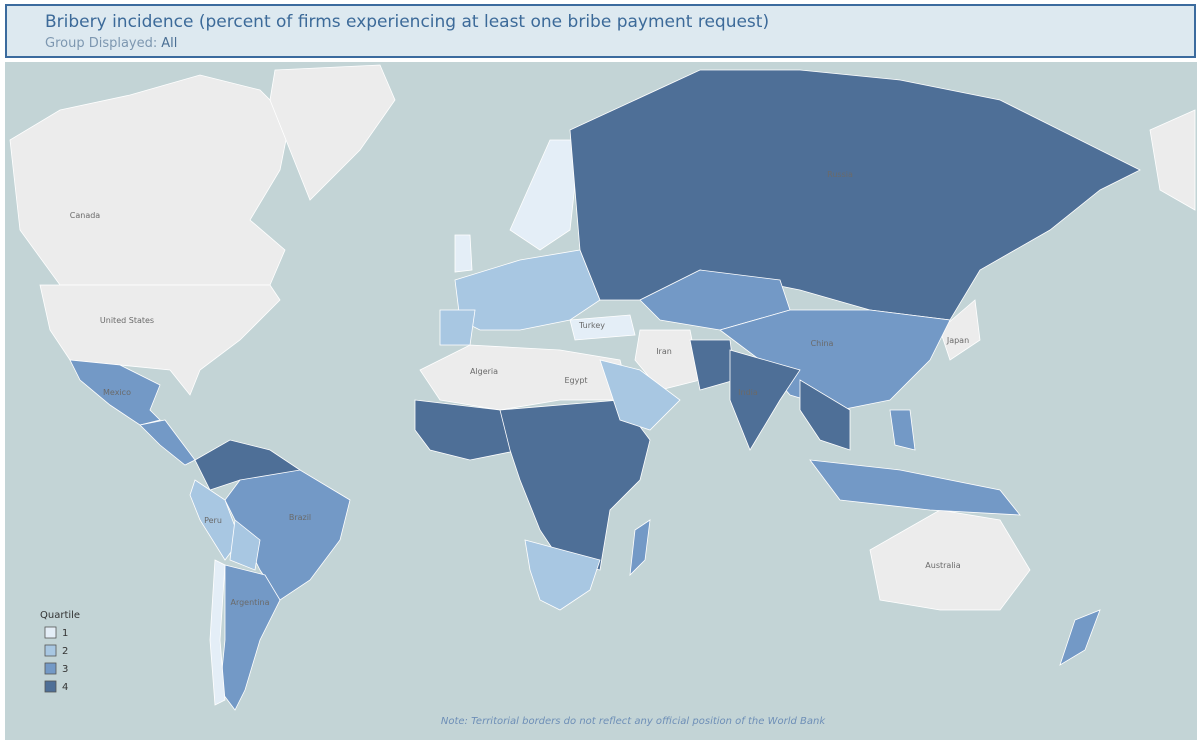  What do you see at coordinates (85, 215) in the screenshot?
I see `map-label: Canada` at bounding box center [85, 215].